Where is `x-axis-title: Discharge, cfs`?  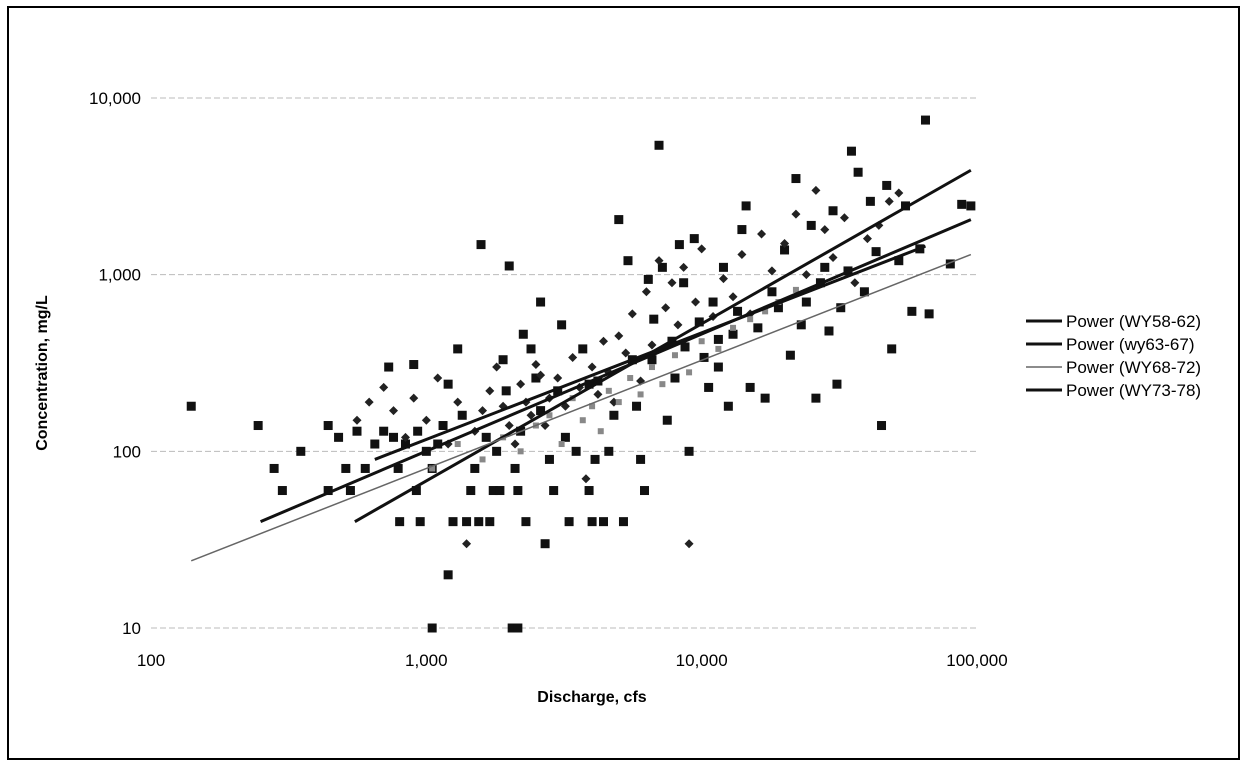
x-axis-title: Discharge, cfs is located at coordinates (591, 697).